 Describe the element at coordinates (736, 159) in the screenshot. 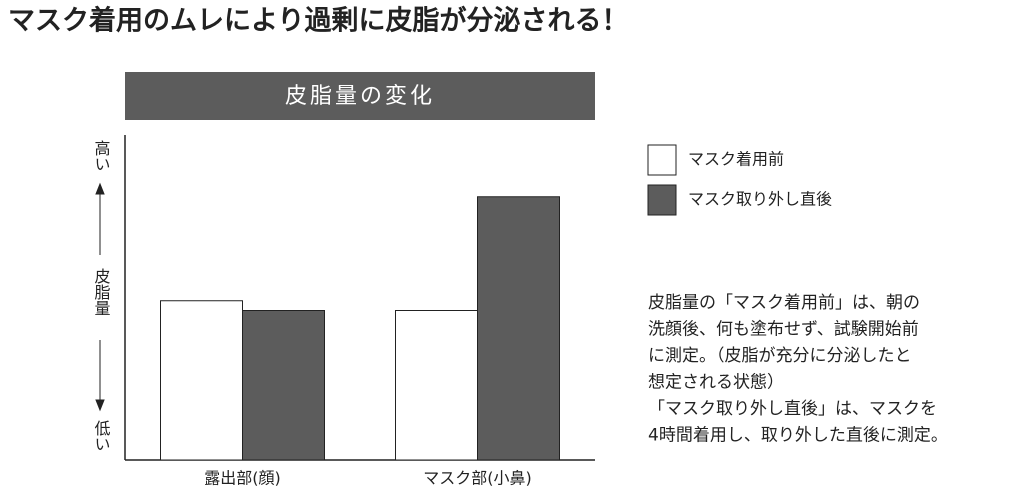

I see `legend-label: マスク着用前` at that location.